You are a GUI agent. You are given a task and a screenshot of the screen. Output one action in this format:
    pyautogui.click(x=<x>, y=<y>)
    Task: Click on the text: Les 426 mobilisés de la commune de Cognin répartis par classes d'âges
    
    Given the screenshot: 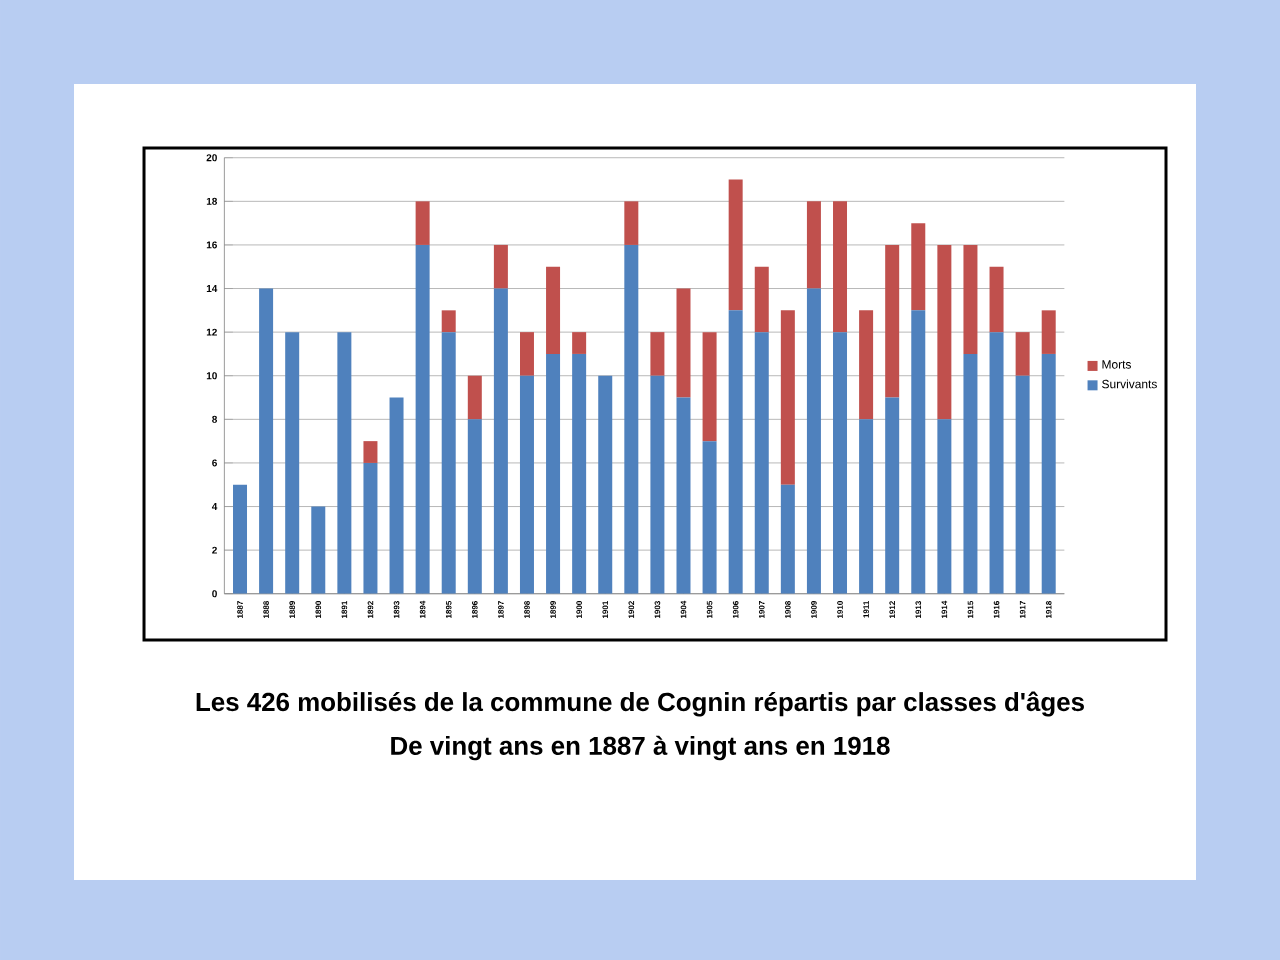 What is the action you would take?
    pyautogui.click(x=640, y=704)
    